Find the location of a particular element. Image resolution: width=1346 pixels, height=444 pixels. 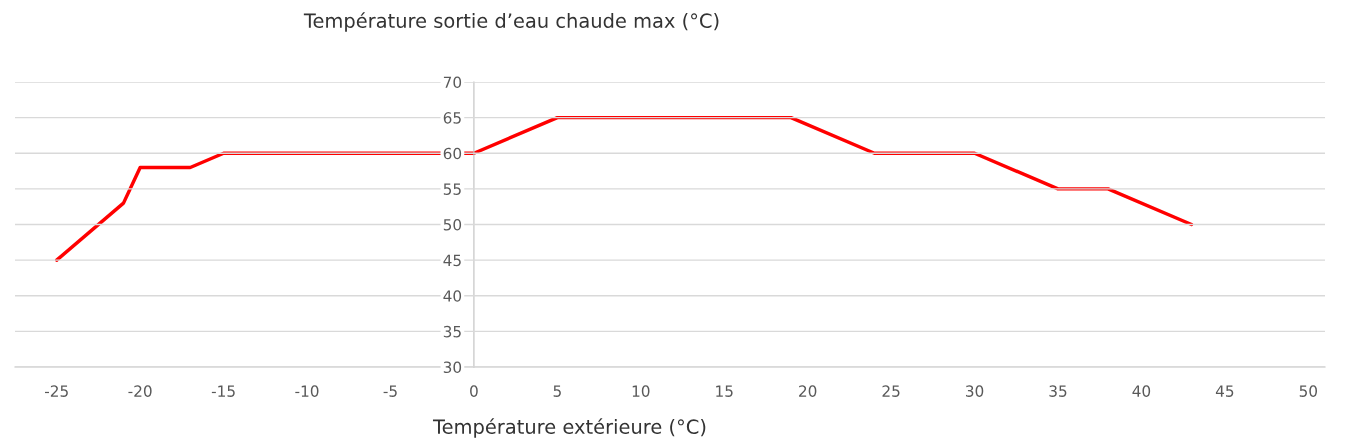

x-tick-label: 5 is located at coordinates (557, 391).